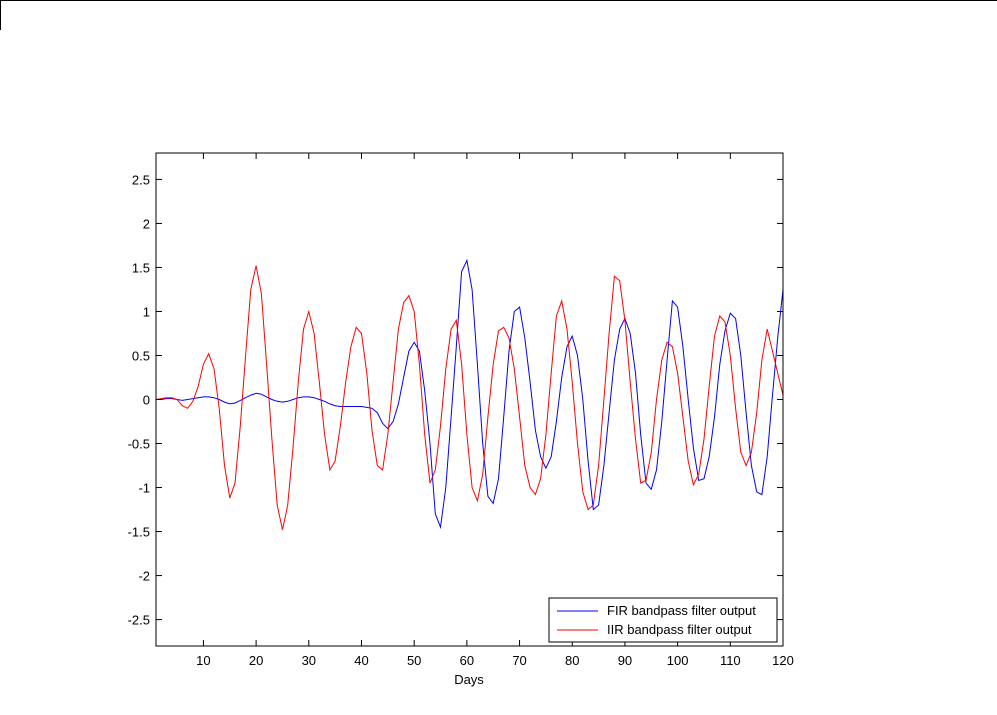 The height and width of the screenshot is (715, 997). Describe the element at coordinates (361, 660) in the screenshot. I see `x-tick-label: 40` at that location.